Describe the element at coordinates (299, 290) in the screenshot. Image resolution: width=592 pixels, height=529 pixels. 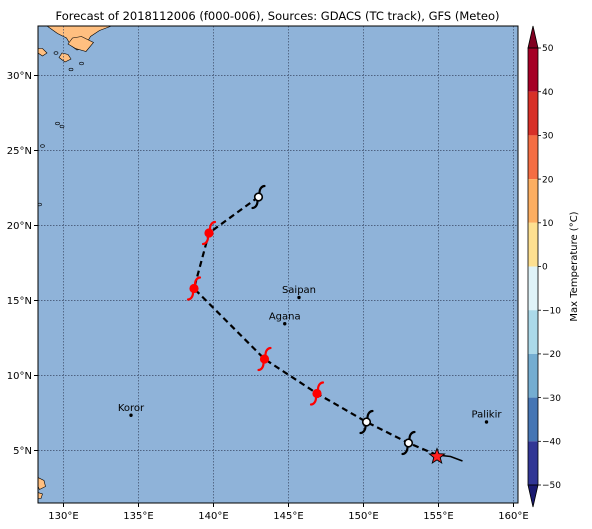
I see `place-label-saipan: Saipan` at that location.